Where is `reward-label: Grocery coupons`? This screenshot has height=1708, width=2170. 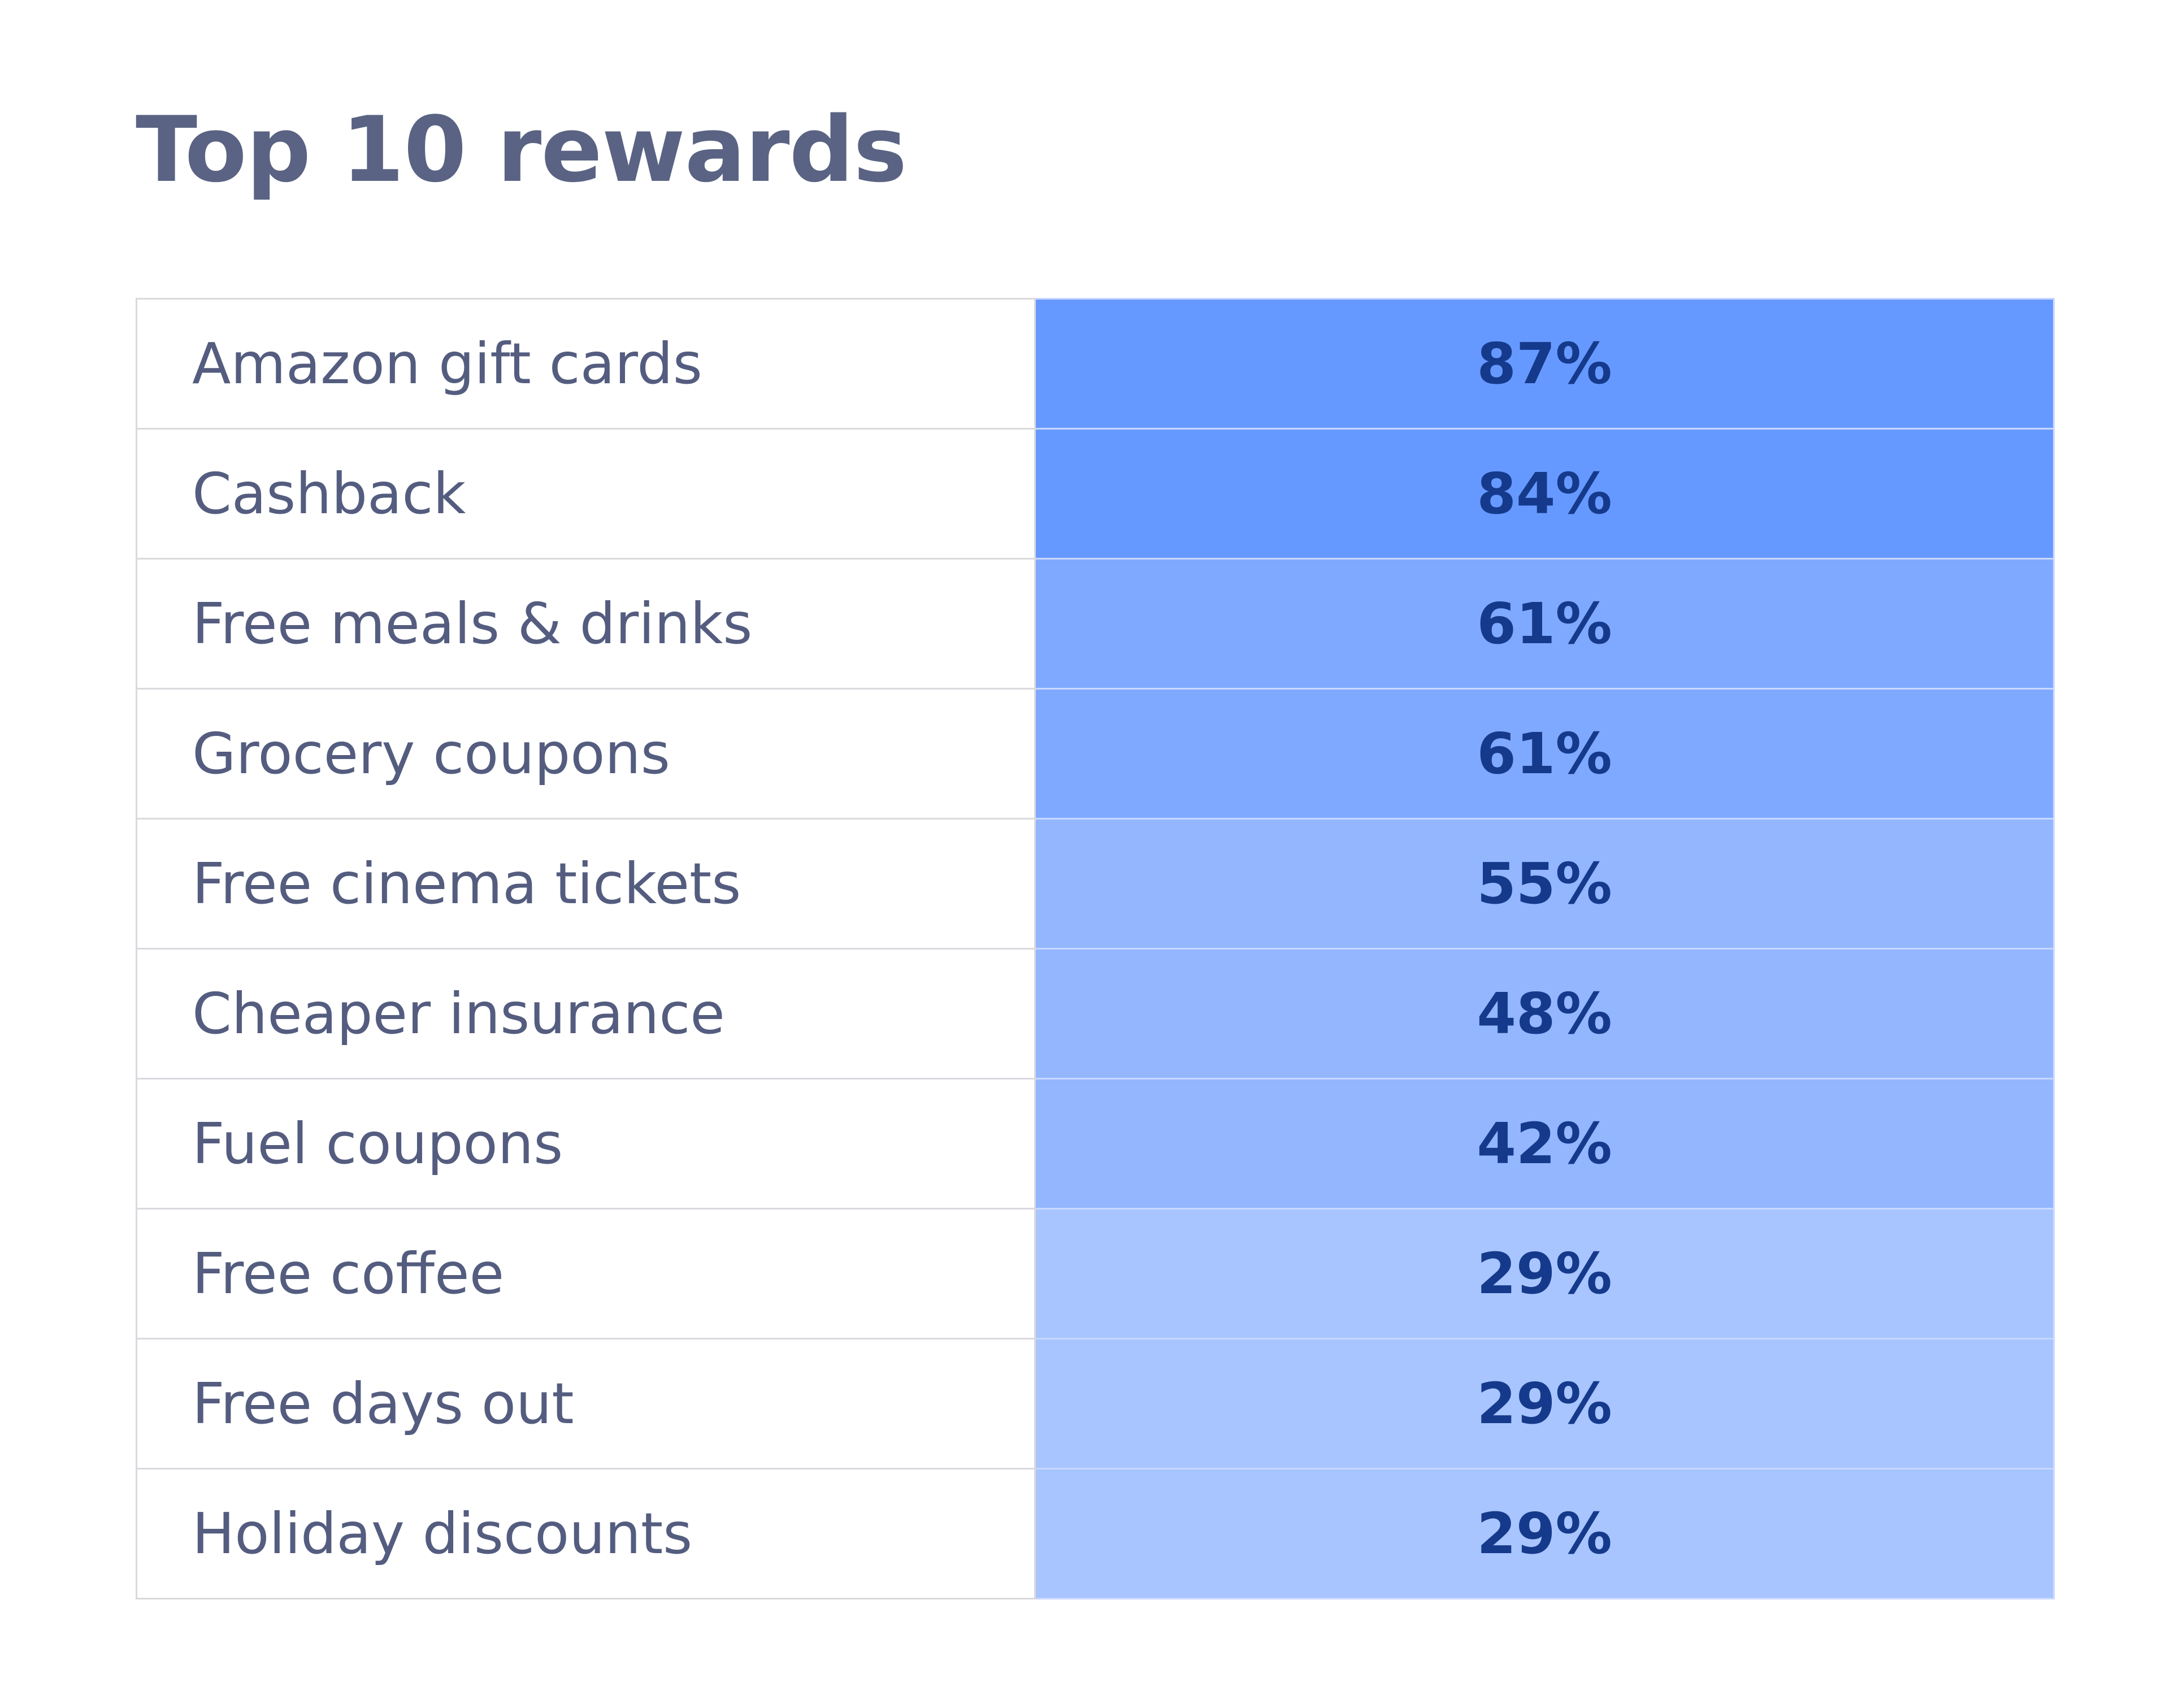
reward-label: Grocery coupons is located at coordinates (586, 754).